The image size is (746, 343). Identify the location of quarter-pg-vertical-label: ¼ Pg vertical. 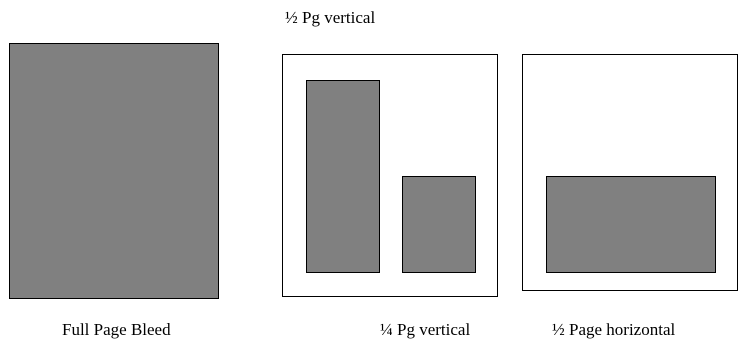
(425, 329).